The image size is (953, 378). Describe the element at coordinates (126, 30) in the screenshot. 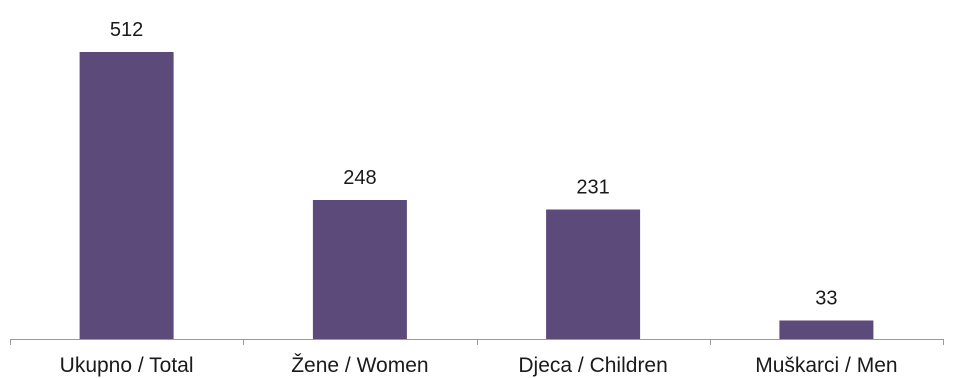

I see `data-label: 512` at that location.